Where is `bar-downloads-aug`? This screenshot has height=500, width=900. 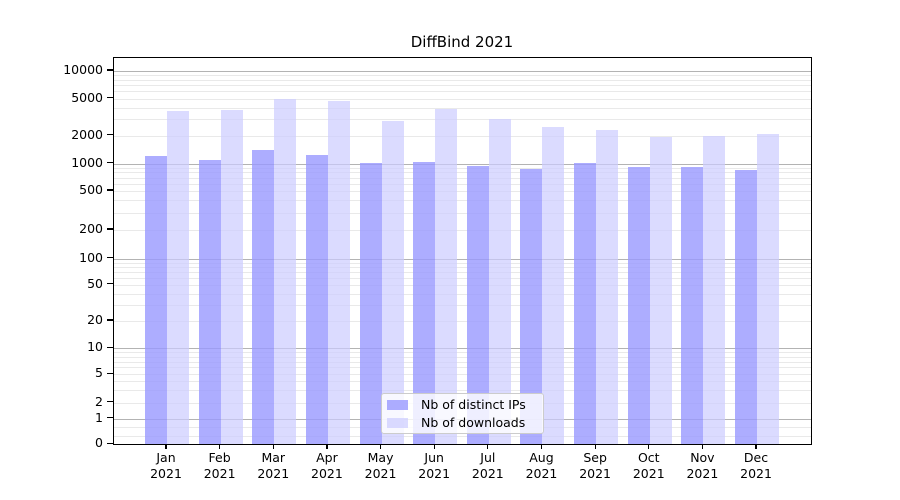 bar-downloads-aug is located at coordinates (553, 285).